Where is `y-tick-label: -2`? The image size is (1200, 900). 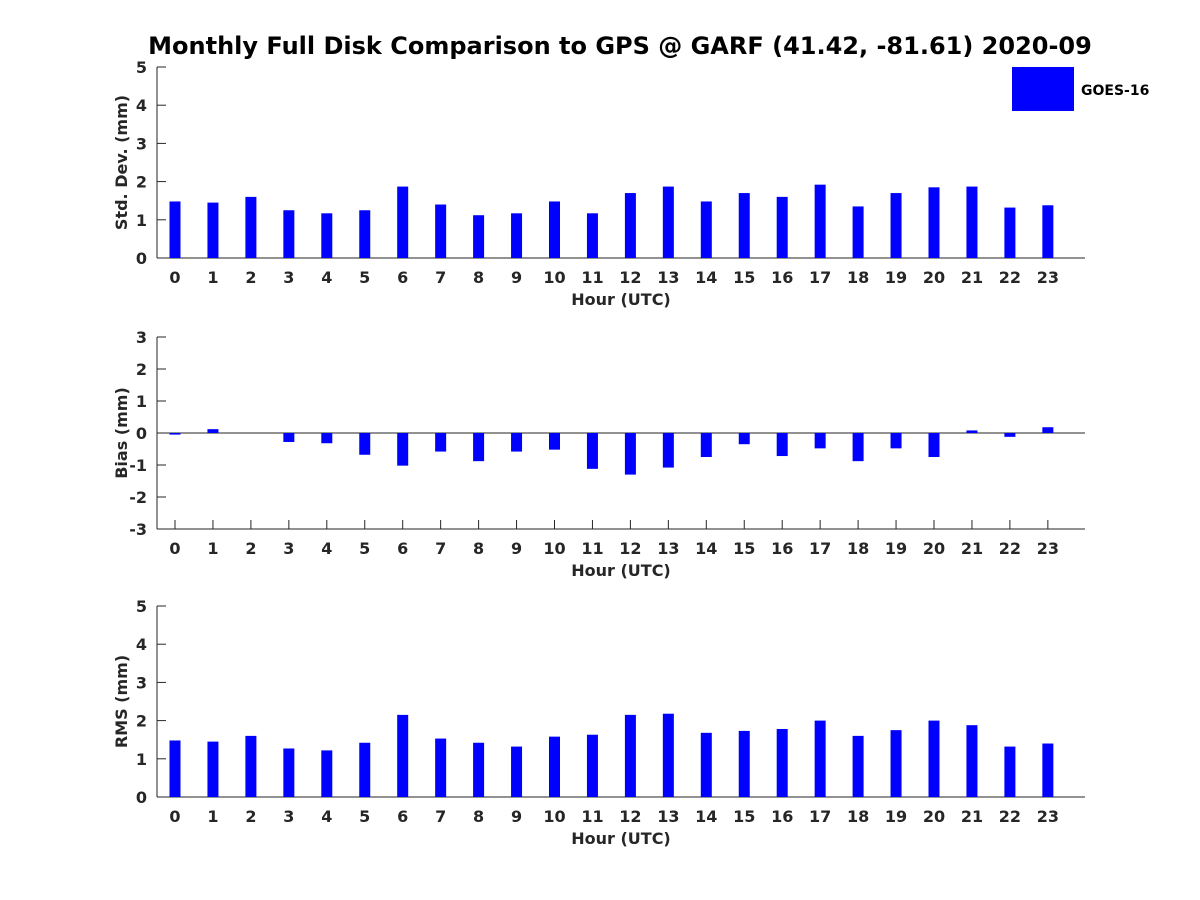
y-tick-label: -2 is located at coordinates (138, 497).